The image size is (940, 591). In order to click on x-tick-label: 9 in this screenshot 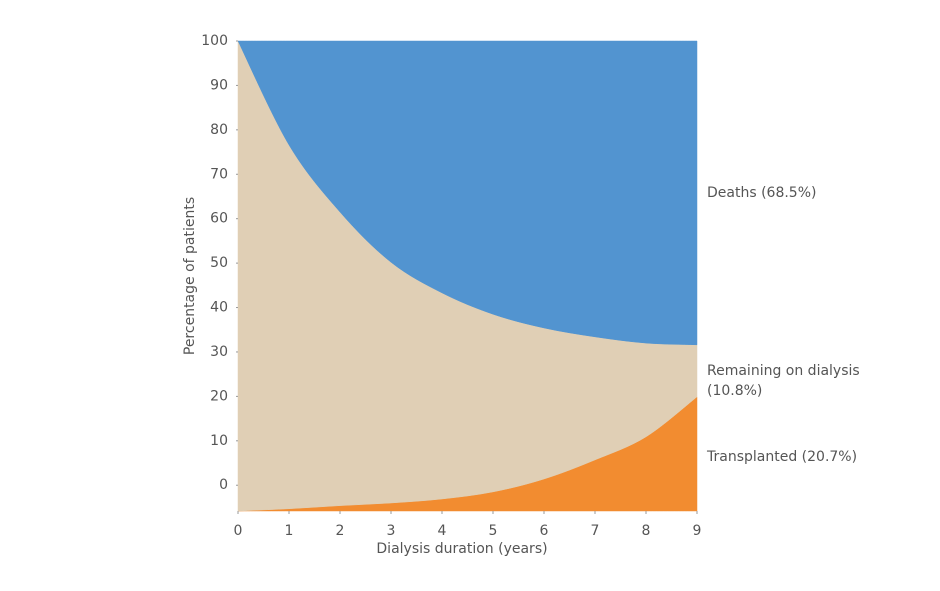, I will do `click(697, 531)`.